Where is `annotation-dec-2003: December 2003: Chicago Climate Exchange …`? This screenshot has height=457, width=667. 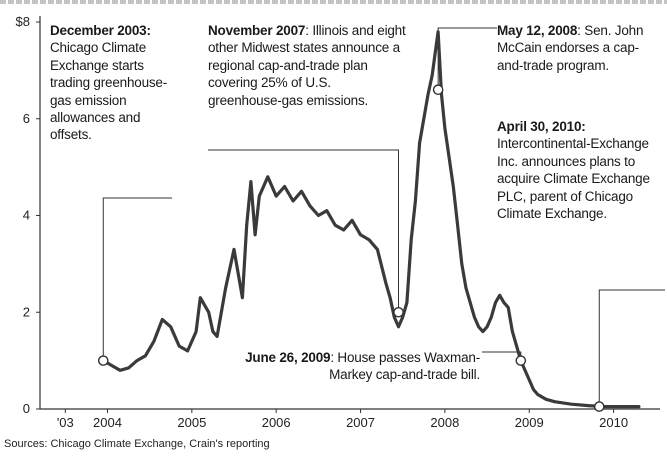
annotation-dec-2003: December 2003: Chicago Climate Exchange … is located at coordinates (115, 83).